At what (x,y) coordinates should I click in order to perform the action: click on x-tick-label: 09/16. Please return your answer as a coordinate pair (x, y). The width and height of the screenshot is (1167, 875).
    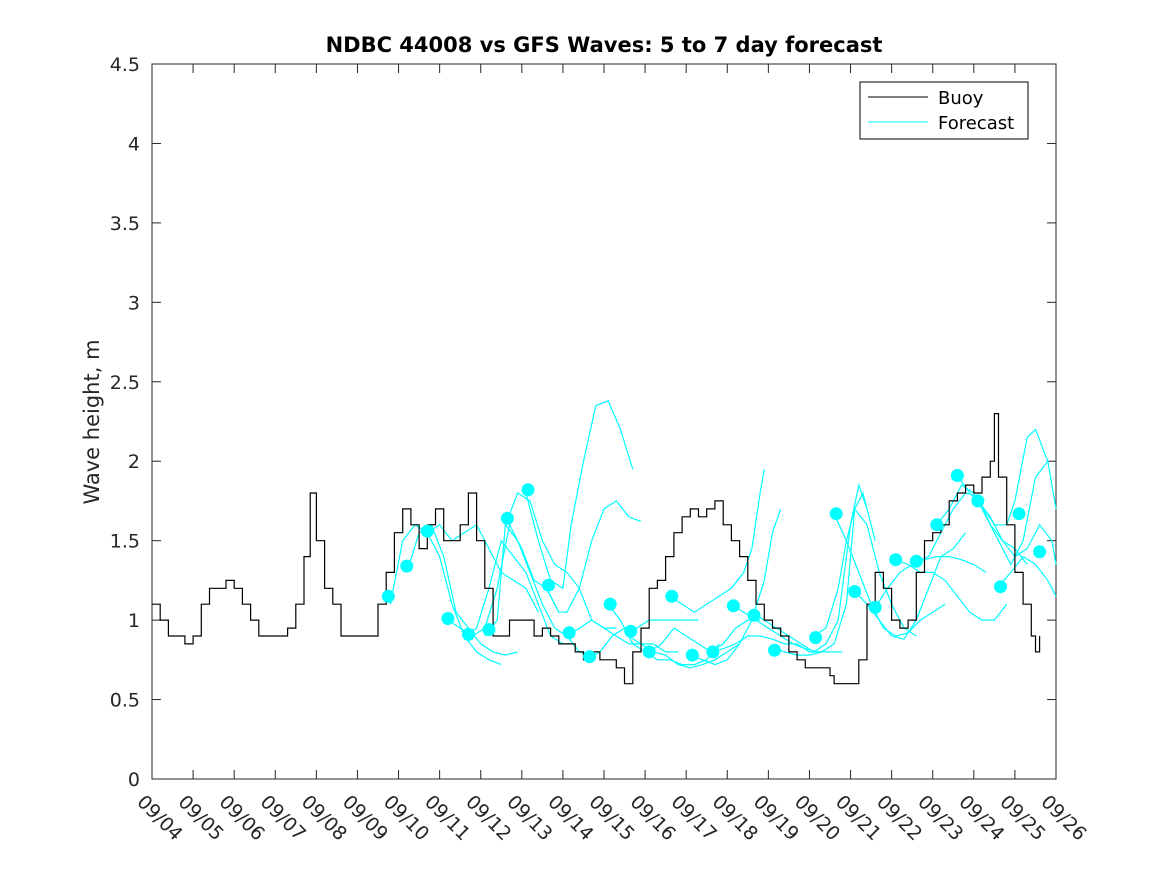
    Looking at the image, I should click on (653, 818).